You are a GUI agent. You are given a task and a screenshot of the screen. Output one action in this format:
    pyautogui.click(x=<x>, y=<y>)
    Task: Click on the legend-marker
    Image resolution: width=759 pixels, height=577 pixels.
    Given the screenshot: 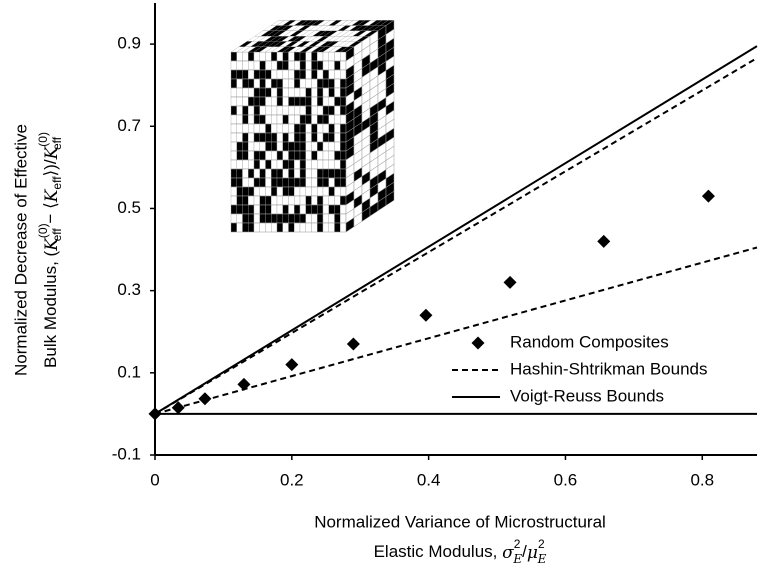 What is the action you would take?
    pyautogui.click(x=478, y=343)
    